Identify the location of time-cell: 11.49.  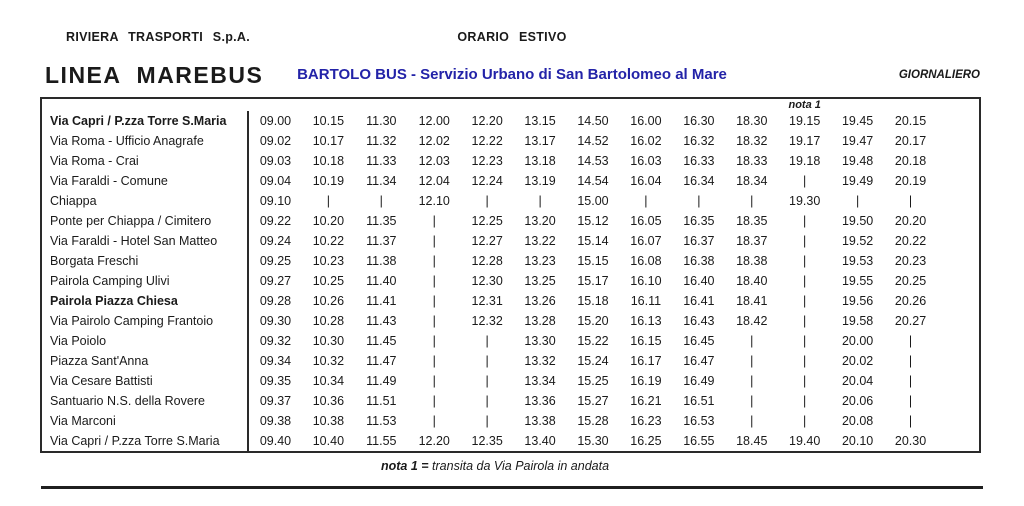
(381, 381).